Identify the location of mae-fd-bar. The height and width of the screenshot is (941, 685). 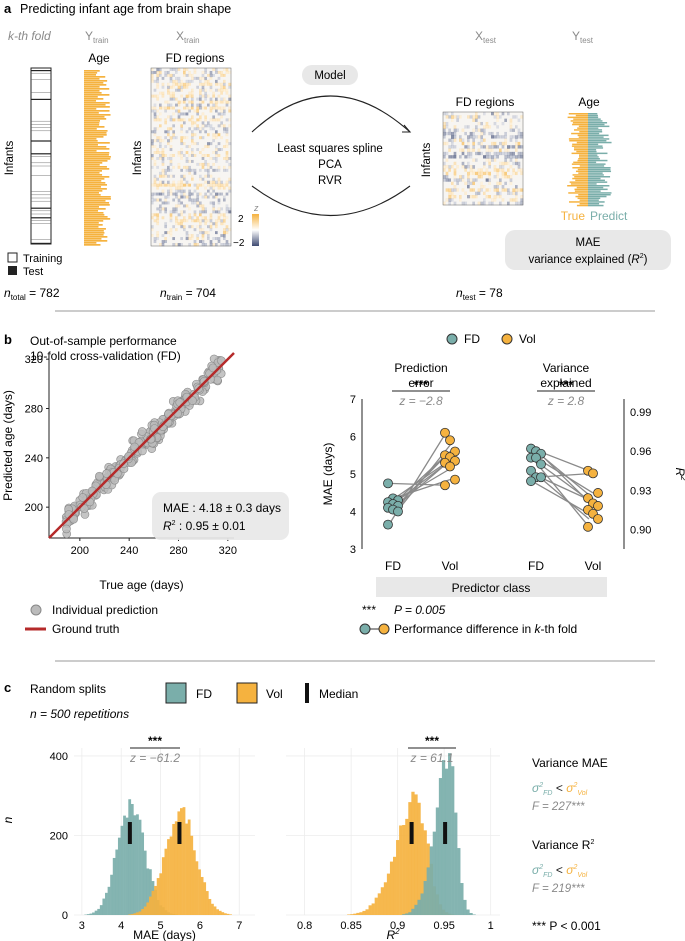
(127, 866).